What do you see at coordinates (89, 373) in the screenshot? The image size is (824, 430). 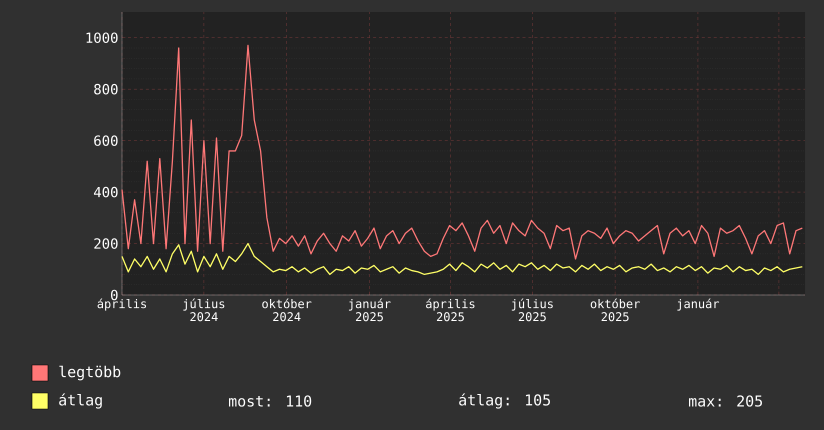 I see `legend-label: legtöbb` at bounding box center [89, 373].